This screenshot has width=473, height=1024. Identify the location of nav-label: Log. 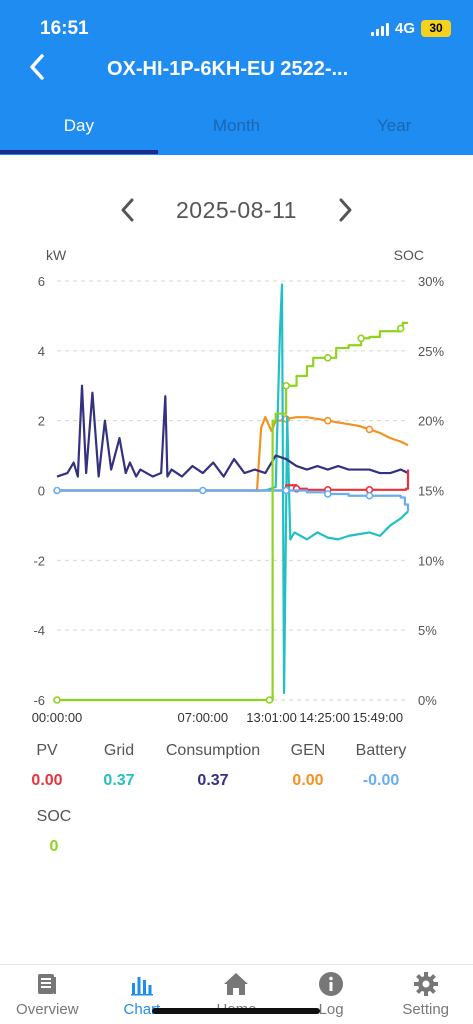
(331, 1009).